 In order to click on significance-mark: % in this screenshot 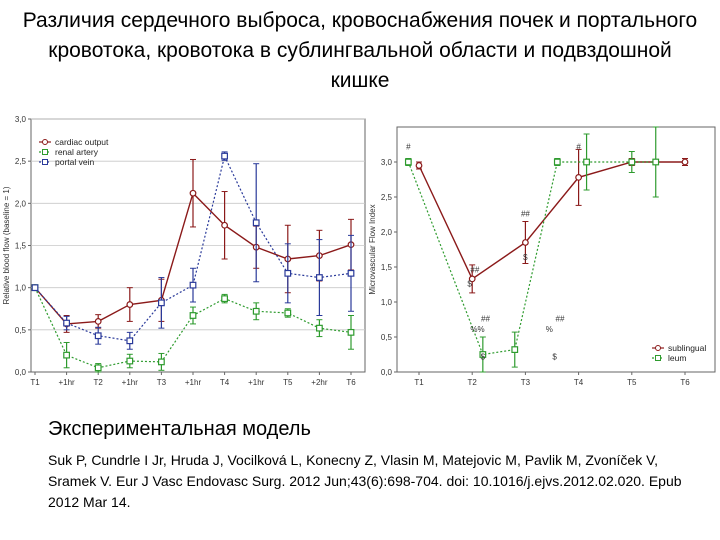, I will do `click(549, 329)`.